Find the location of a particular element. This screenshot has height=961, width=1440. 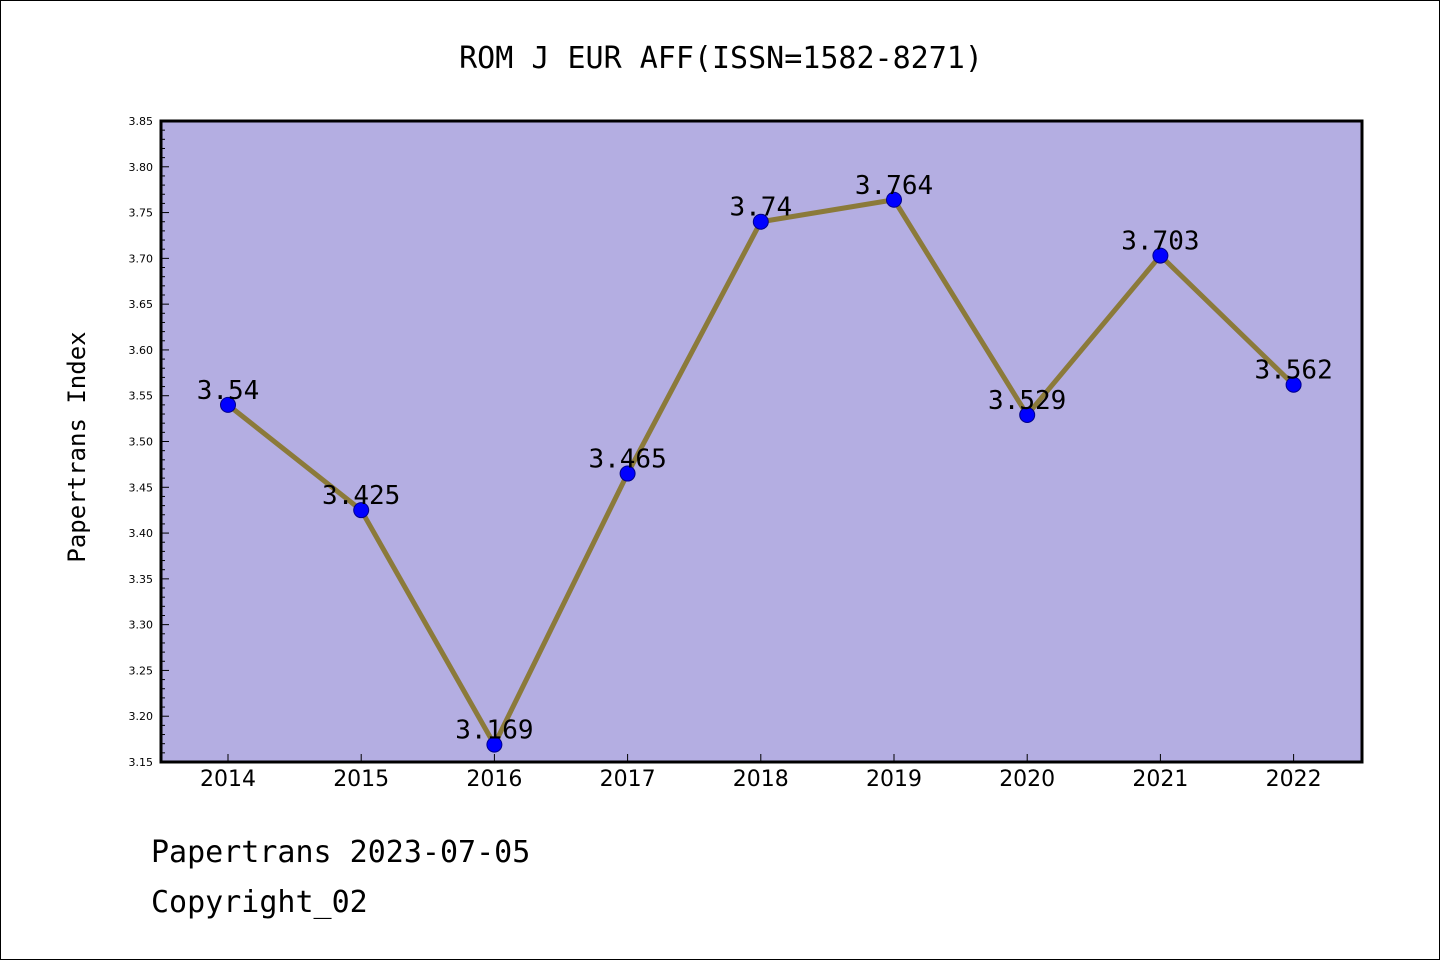

y-tick-label: 3.80 is located at coordinates (141, 167).